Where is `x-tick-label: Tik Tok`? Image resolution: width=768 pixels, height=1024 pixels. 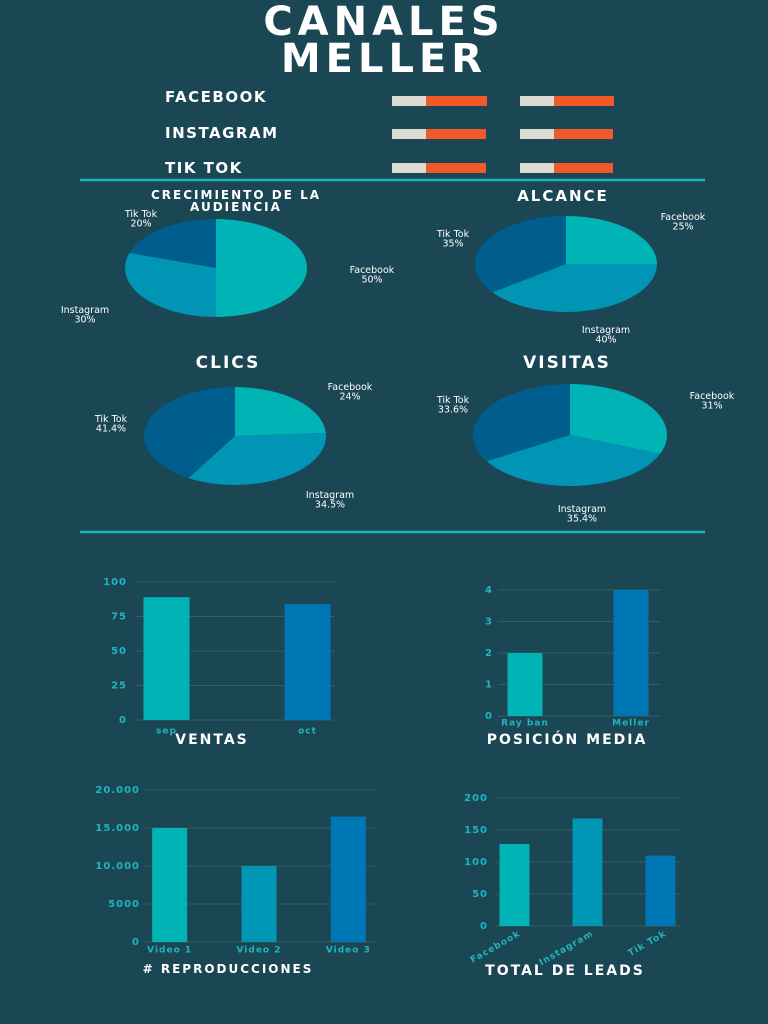
x-tick-label: Tik Tok is located at coordinates (648, 944).